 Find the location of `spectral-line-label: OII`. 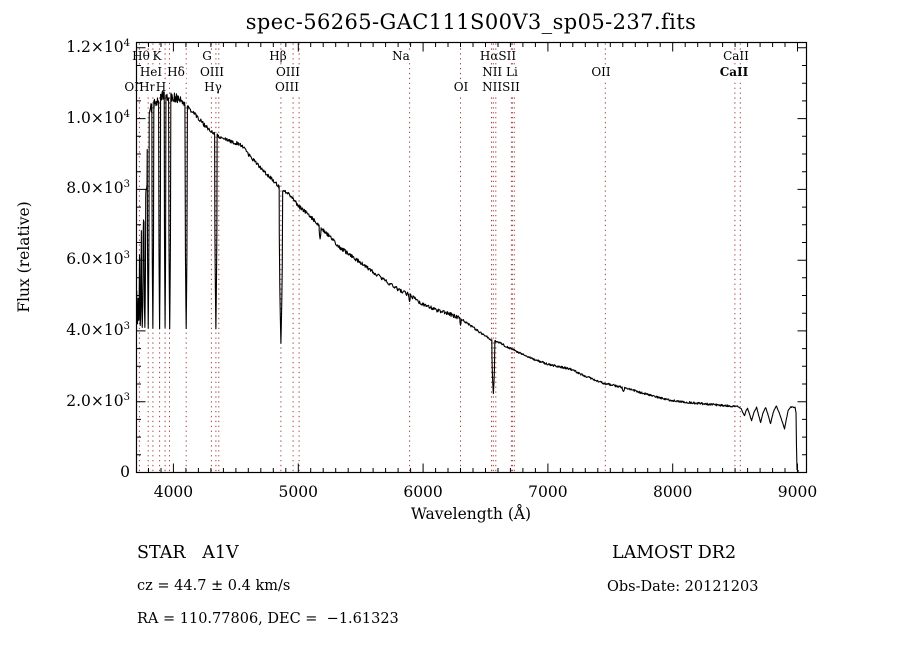

spectral-line-label: OII is located at coordinates (601, 71).